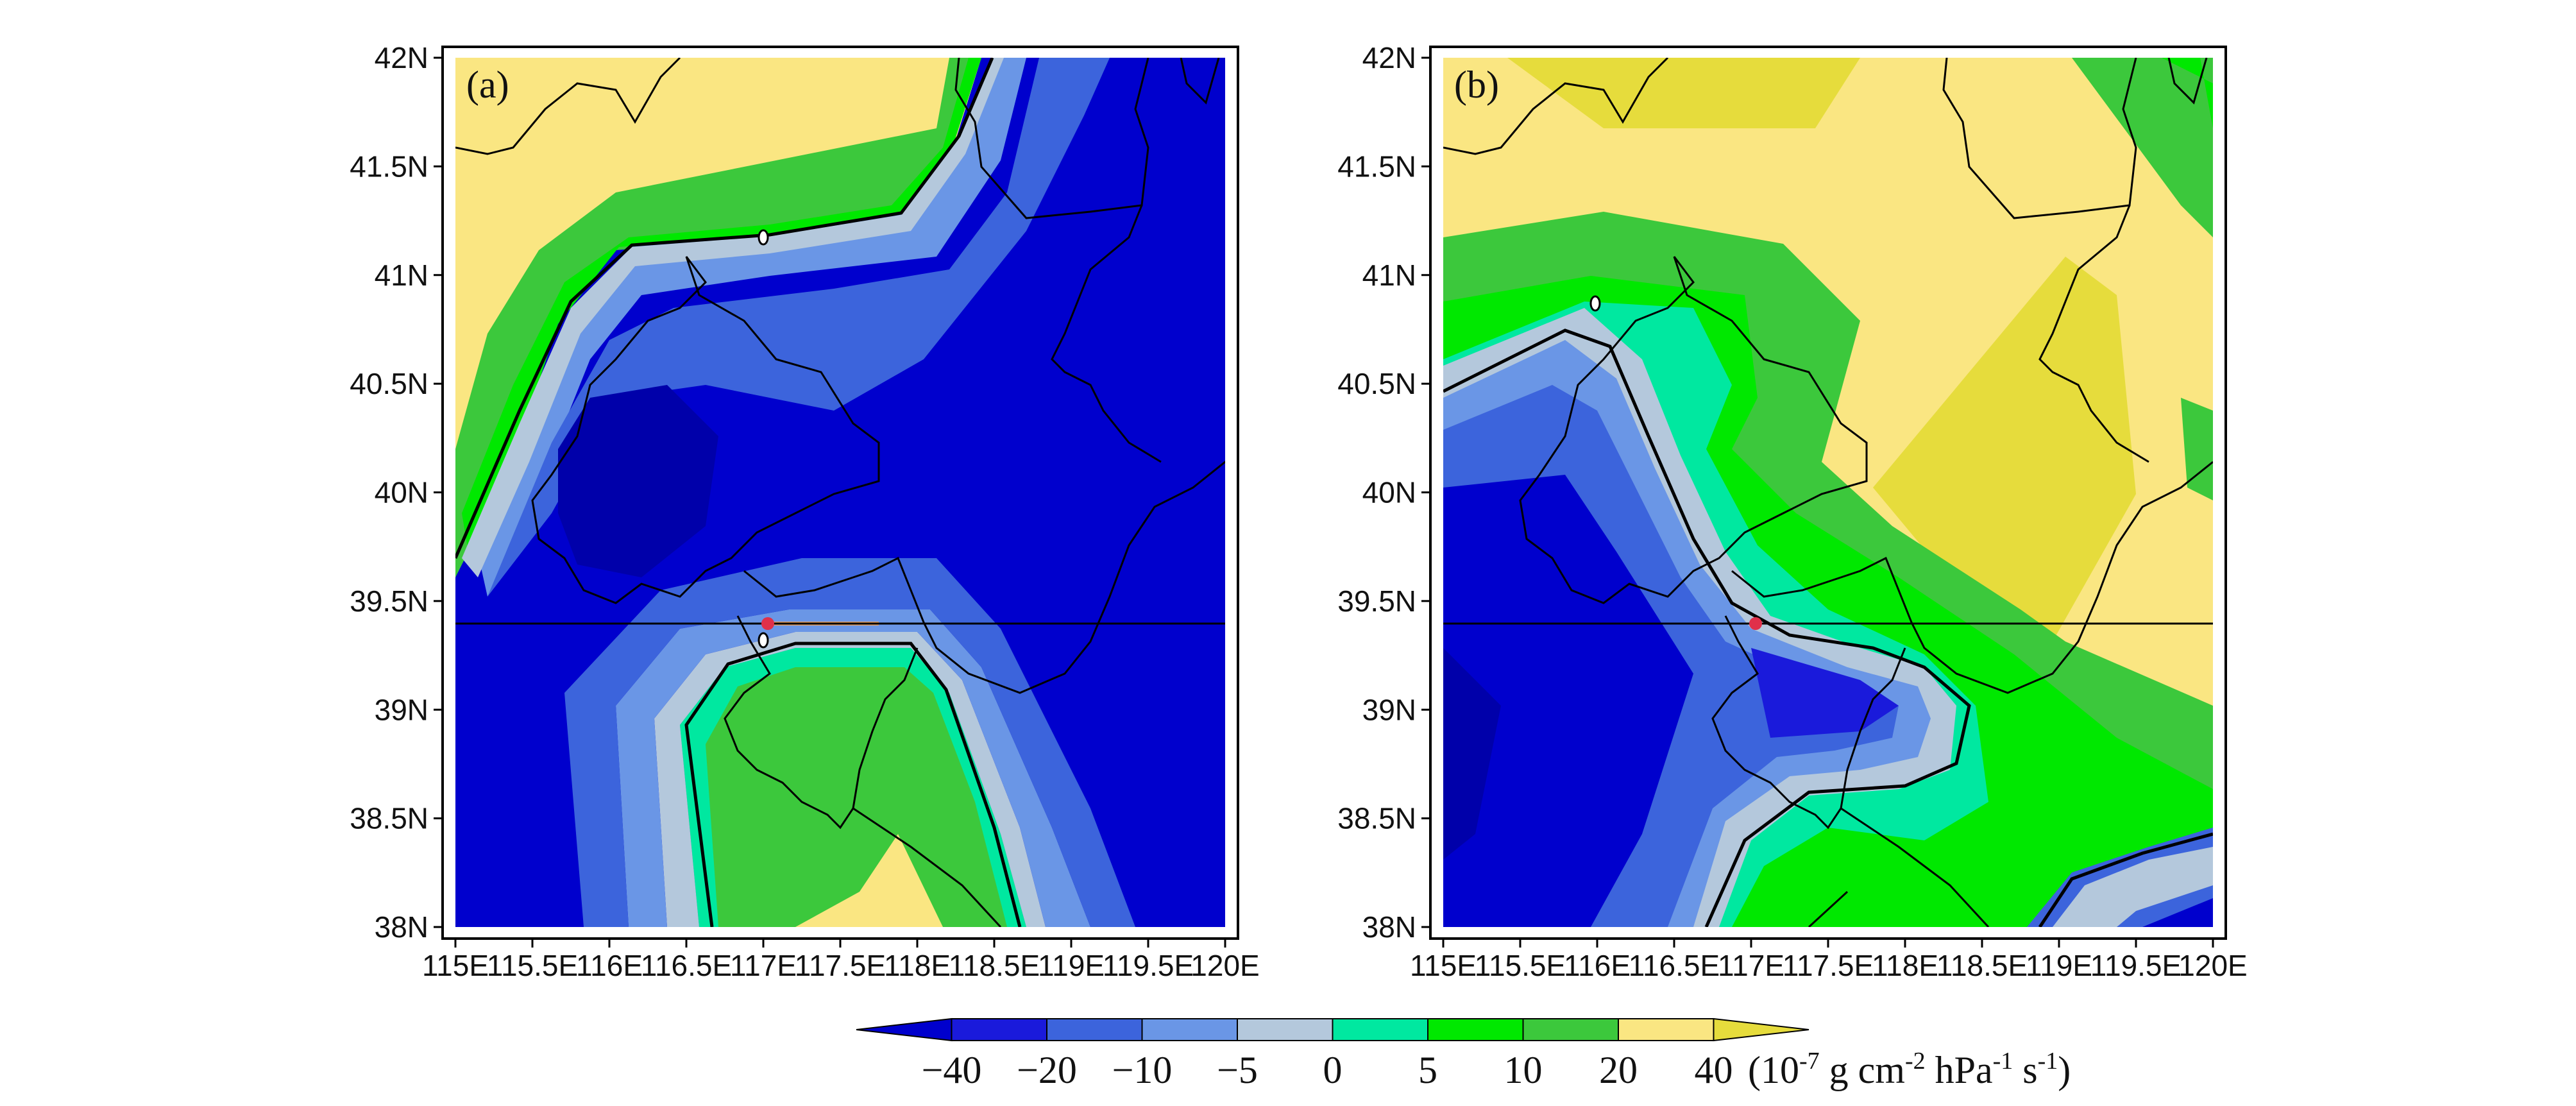  What do you see at coordinates (1047, 1070) in the screenshot?
I see `colorbar-level-label: −20` at bounding box center [1047, 1070].